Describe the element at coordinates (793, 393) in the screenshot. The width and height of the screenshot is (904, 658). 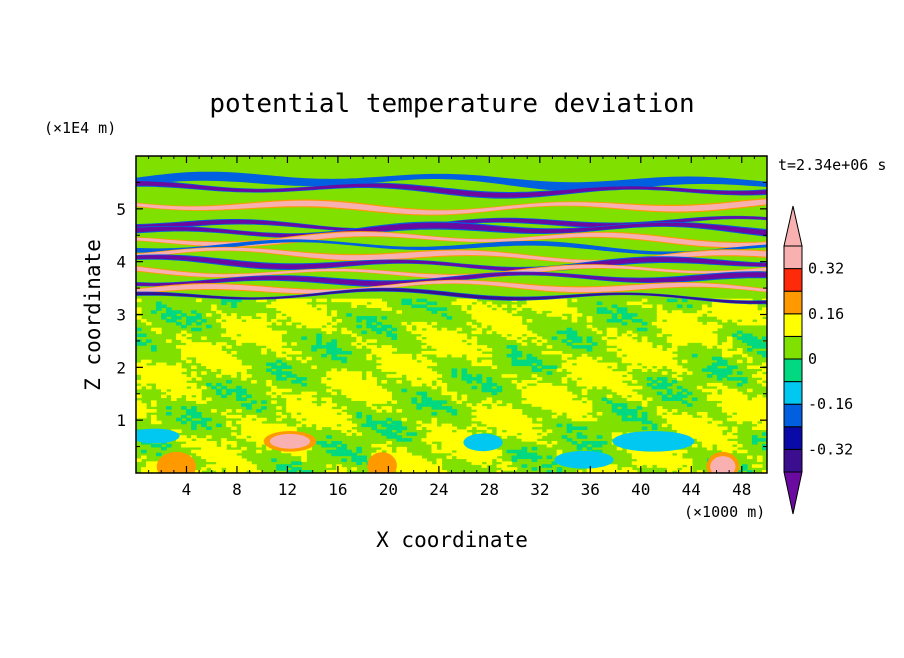
I see `colorbar-segment` at that location.